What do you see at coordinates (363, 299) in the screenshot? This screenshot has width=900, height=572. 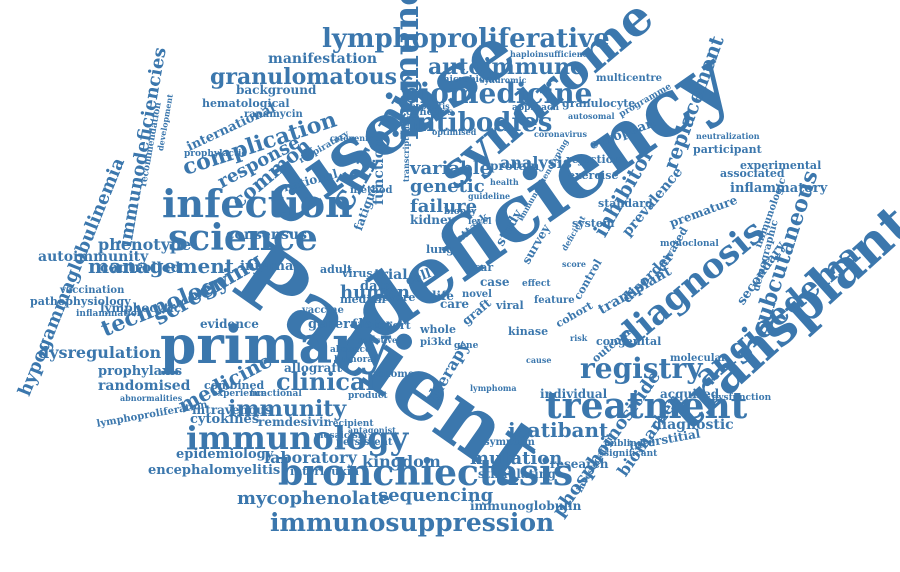 I see `cloud-word-median: median` at bounding box center [363, 299].